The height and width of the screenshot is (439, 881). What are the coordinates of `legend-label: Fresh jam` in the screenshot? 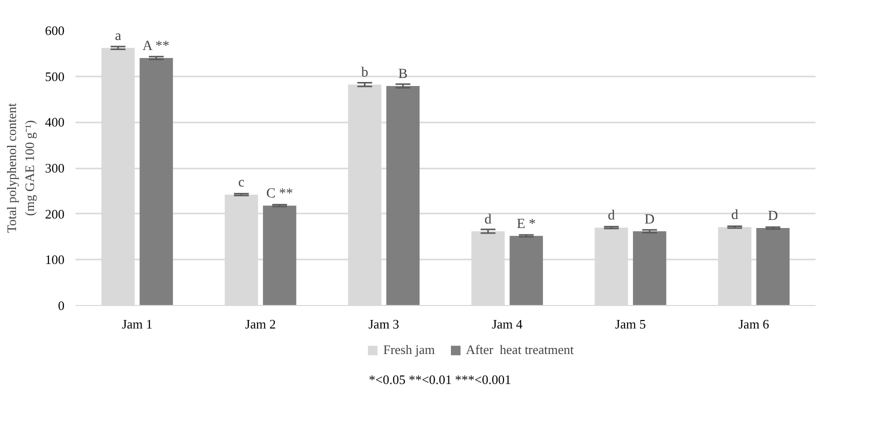 It's located at (409, 350).